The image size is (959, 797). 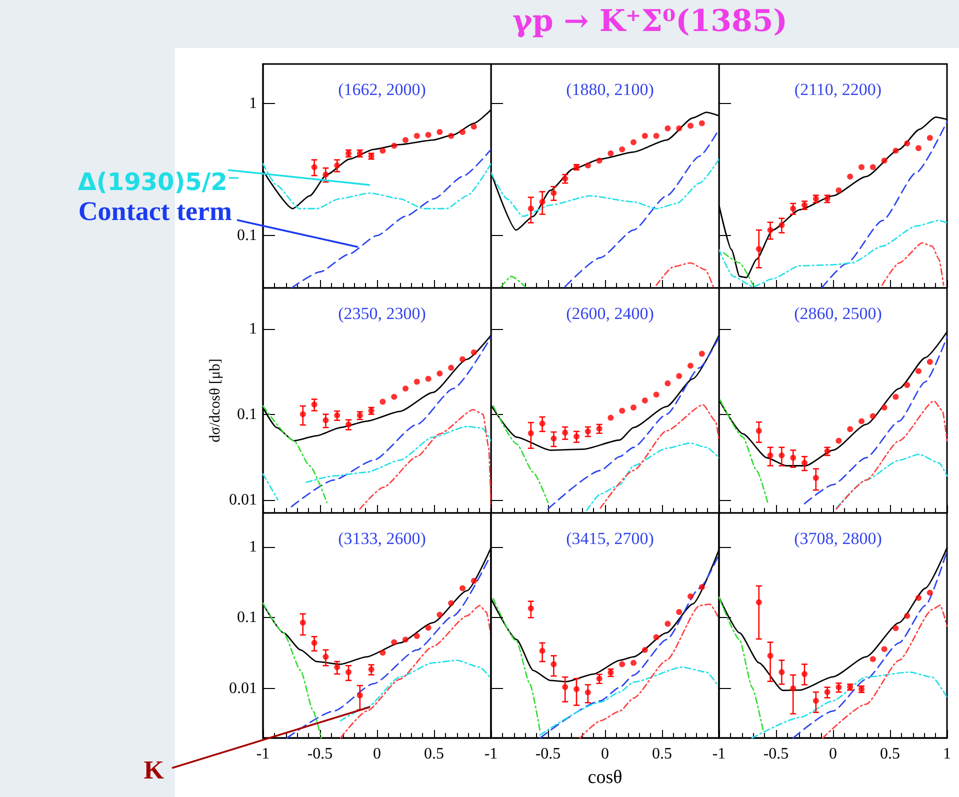 What do you see at coordinates (154, 770) in the screenshot?
I see `text: K` at bounding box center [154, 770].